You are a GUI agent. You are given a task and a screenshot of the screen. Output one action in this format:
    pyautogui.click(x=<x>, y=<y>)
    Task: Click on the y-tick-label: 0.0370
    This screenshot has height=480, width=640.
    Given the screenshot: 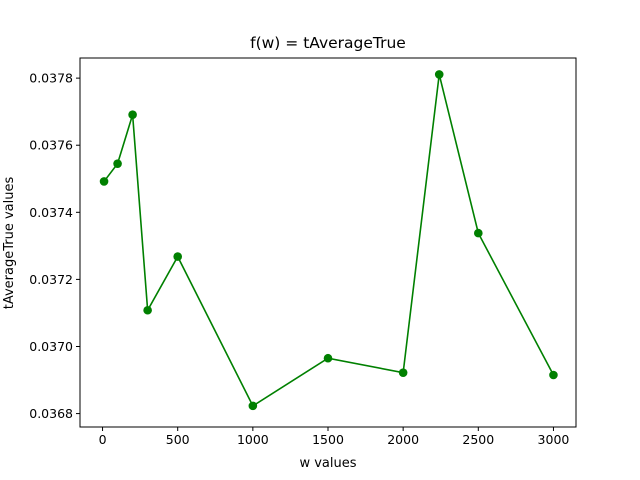 What is the action you would take?
    pyautogui.click(x=51, y=346)
    